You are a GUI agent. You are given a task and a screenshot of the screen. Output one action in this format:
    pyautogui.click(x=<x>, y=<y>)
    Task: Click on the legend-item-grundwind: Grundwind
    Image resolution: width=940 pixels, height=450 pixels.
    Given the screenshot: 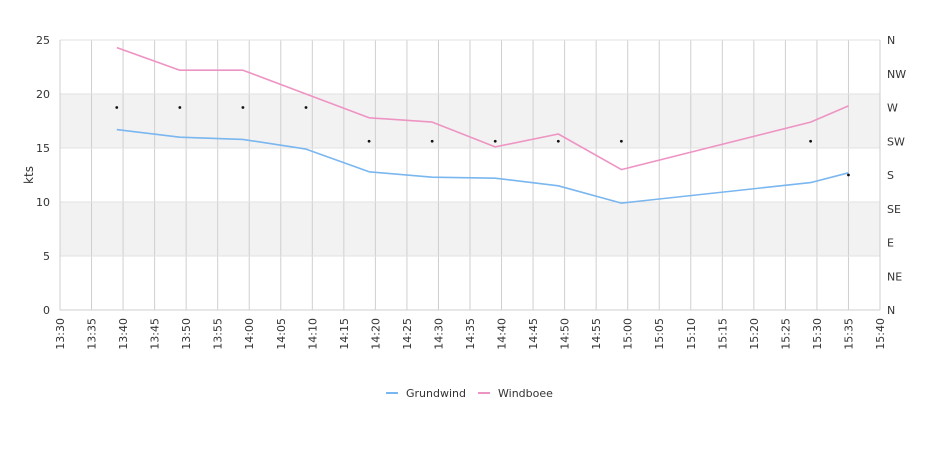 What is the action you would take?
    pyautogui.click(x=426, y=393)
    